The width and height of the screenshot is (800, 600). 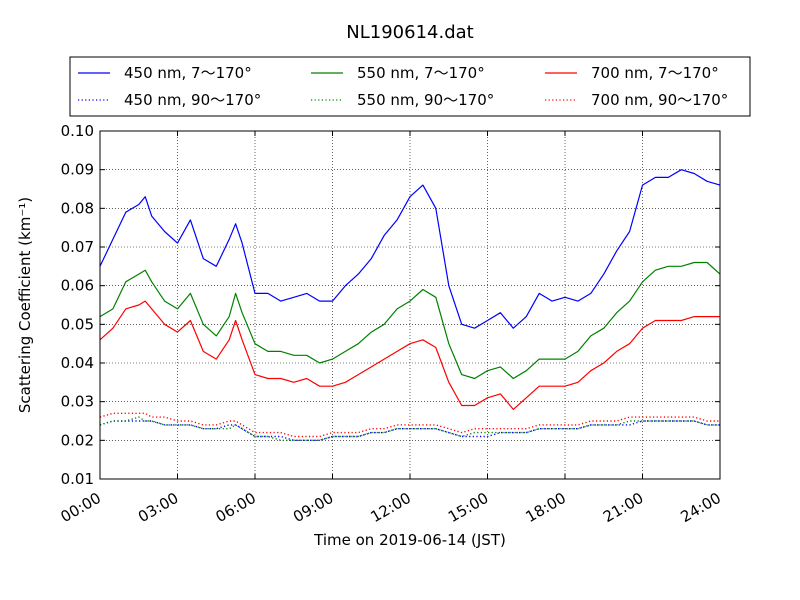 What do you see at coordinates (192, 100) in the screenshot?
I see `legend-label: 450 nm, 90～170°` at bounding box center [192, 100].